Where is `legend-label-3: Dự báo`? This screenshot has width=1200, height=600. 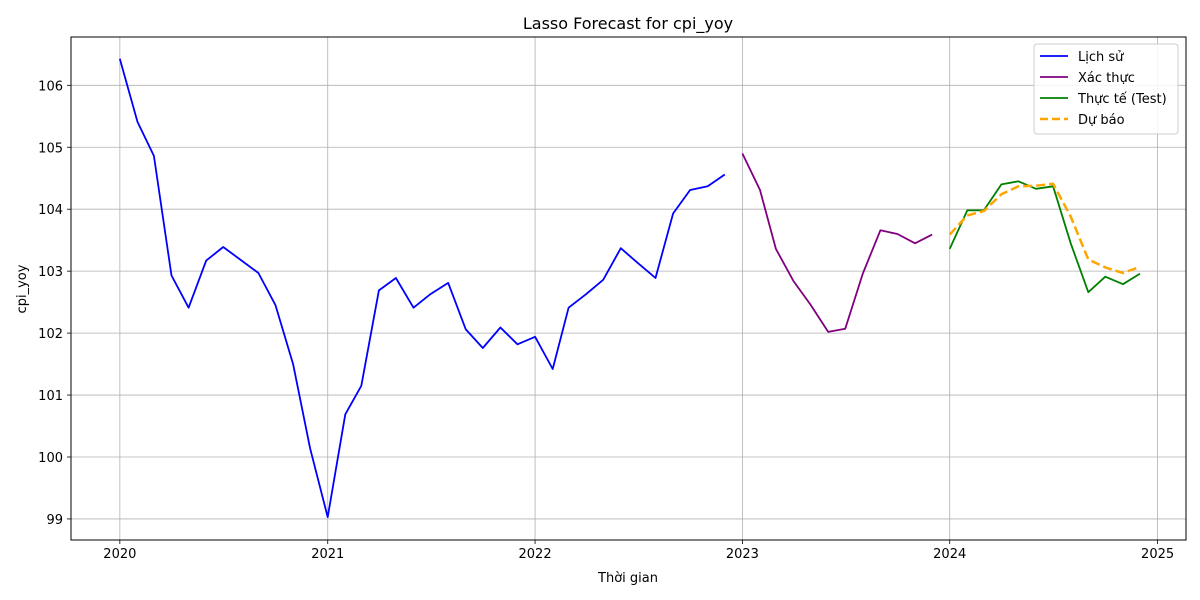
legend-label-3: Dự báo is located at coordinates (1101, 120).